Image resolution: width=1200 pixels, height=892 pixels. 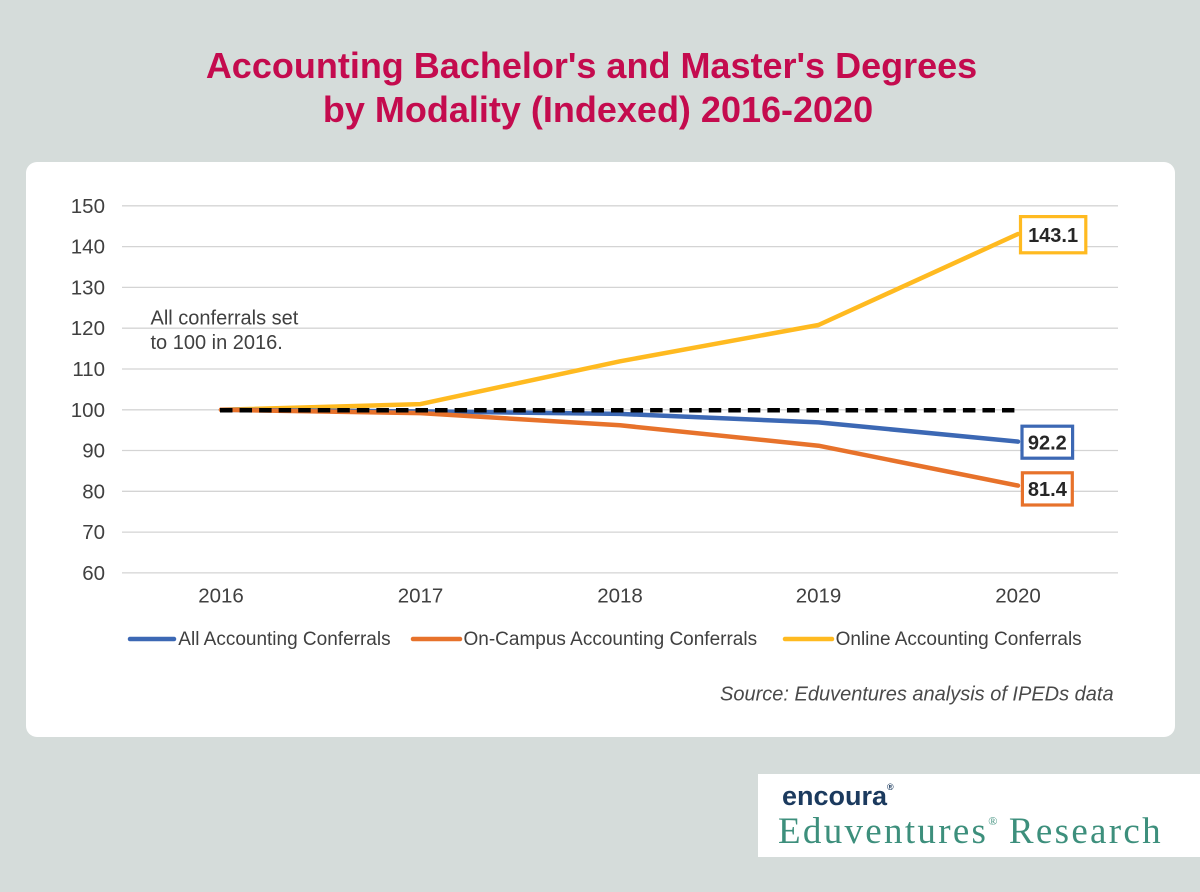 I want to click on svg-text: to 100 in 2016., so click(x=217, y=343).